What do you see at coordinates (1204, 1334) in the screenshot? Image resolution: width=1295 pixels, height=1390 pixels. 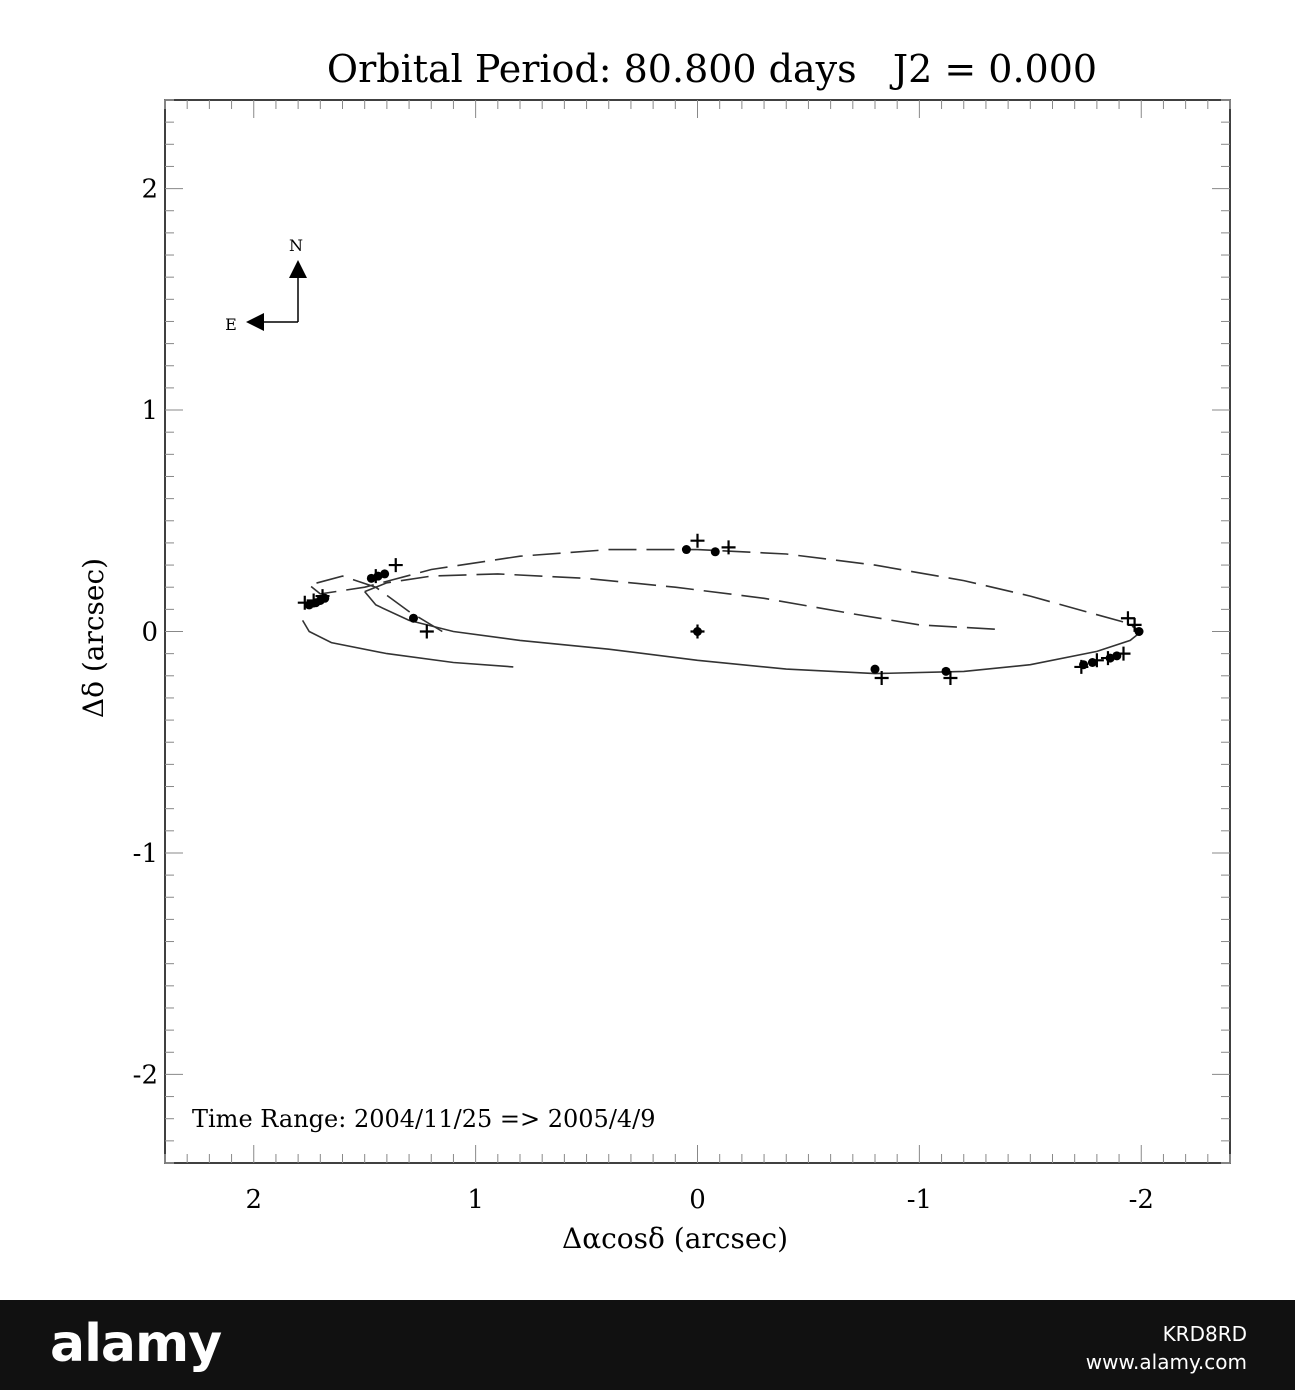 I see `image-id: KRD8RD` at bounding box center [1204, 1334].